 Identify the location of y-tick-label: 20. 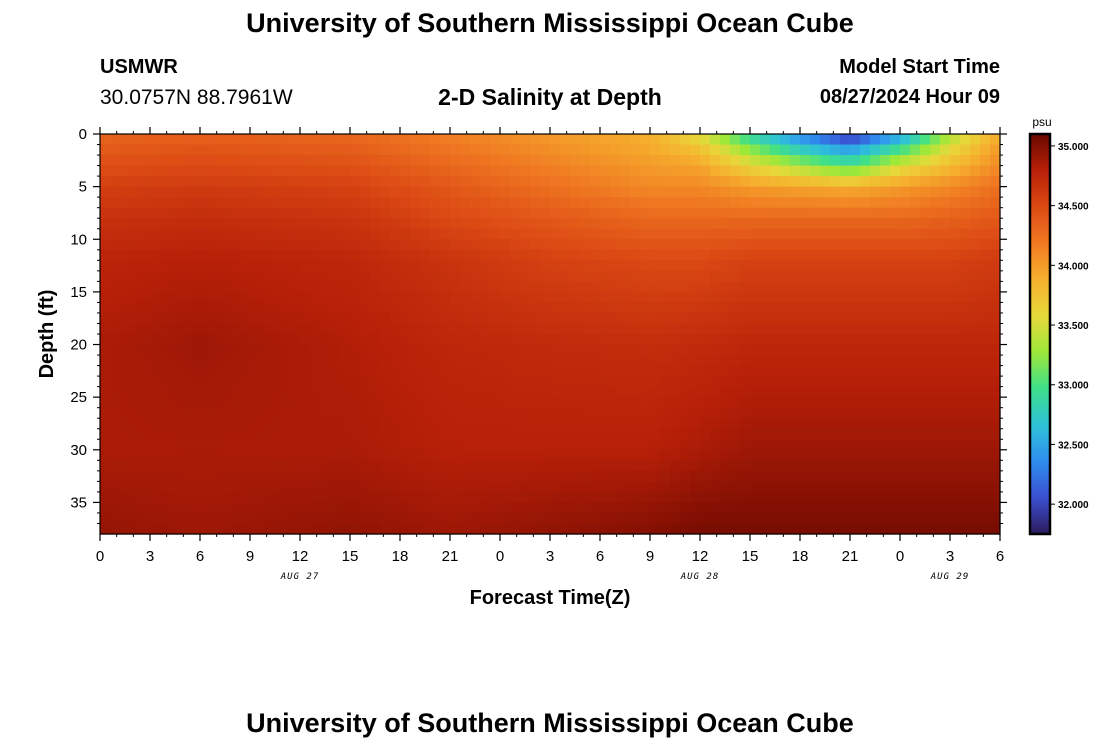
(78, 345).